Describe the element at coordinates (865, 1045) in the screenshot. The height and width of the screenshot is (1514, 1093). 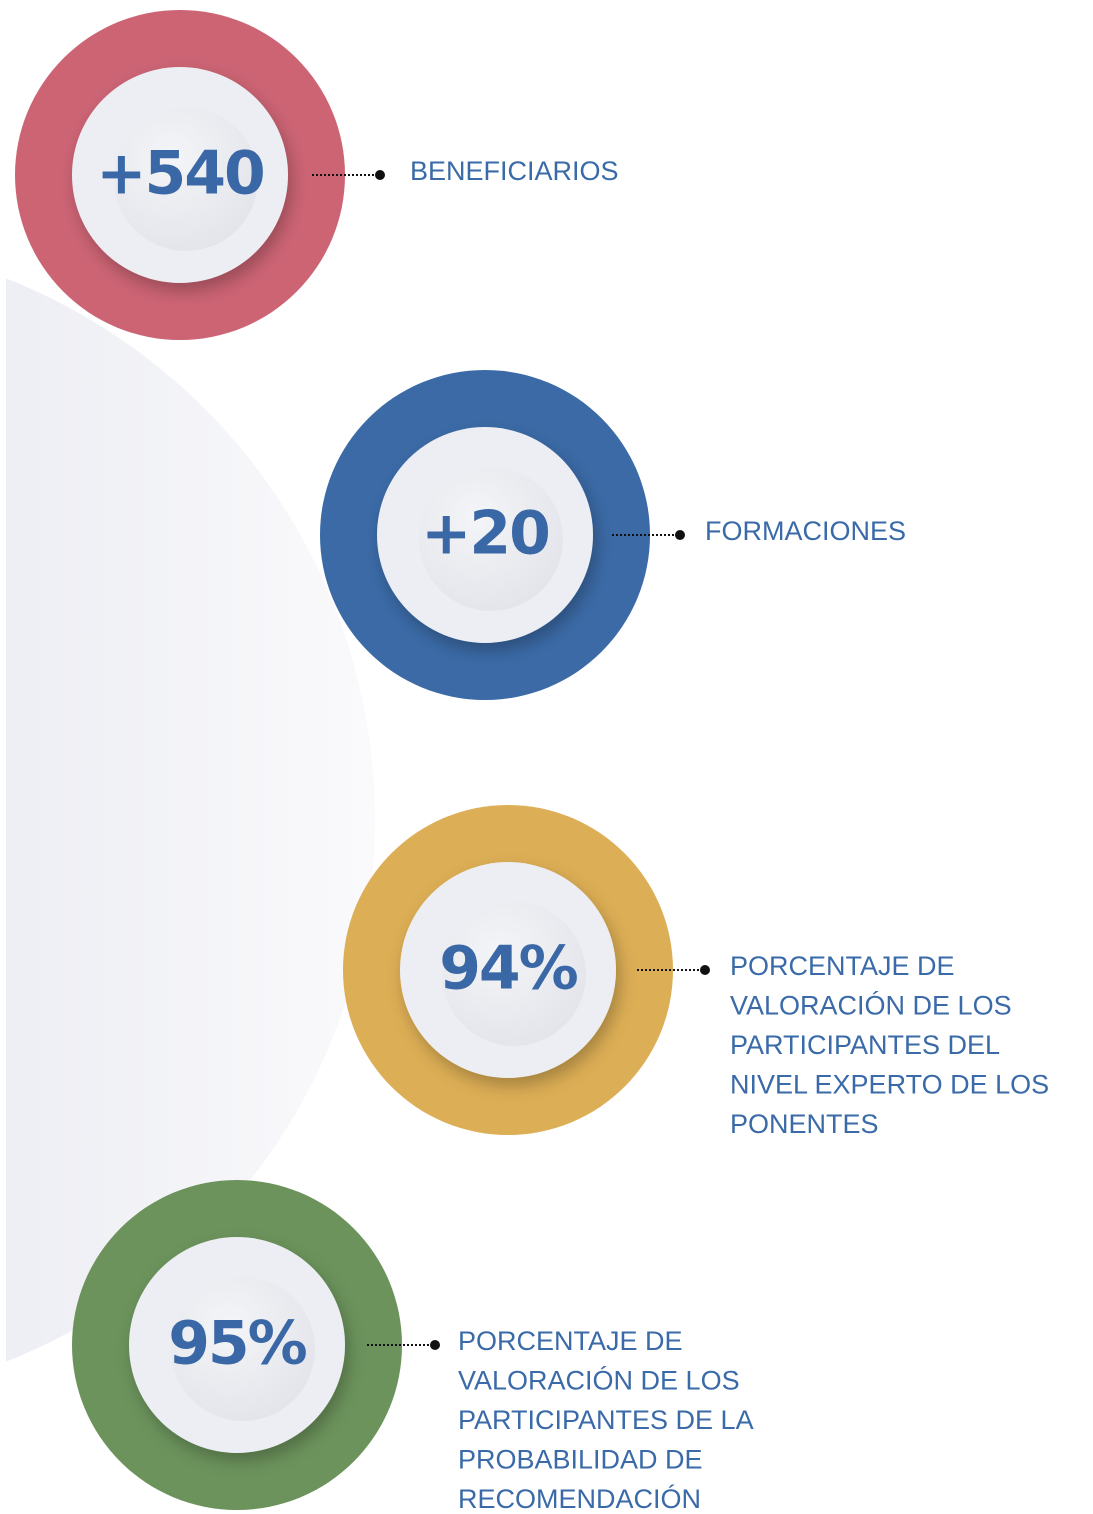
I see `stat-label: PARTICIPANTES DEL` at that location.